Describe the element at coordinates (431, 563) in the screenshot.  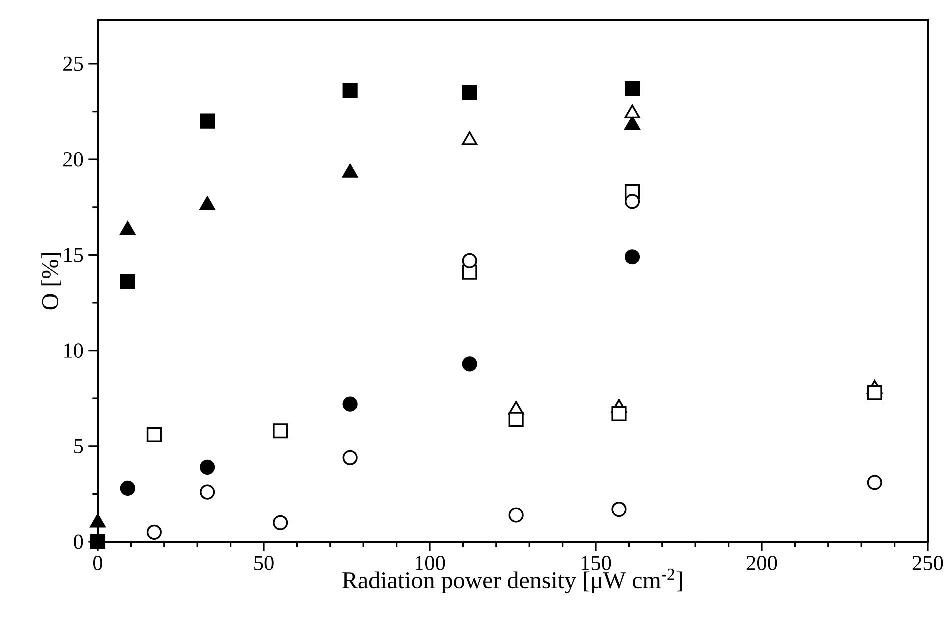
I see `x-tick-label: 100` at that location.